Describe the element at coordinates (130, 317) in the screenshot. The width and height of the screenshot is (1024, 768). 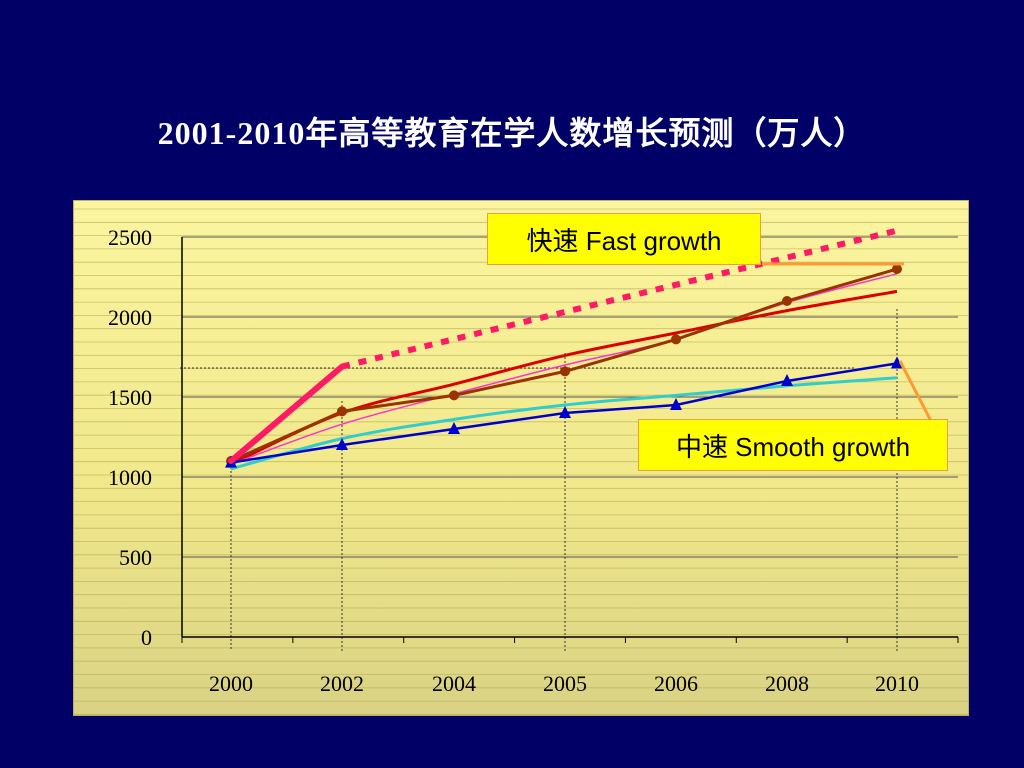
I see `y-tick-label: 2000` at that location.